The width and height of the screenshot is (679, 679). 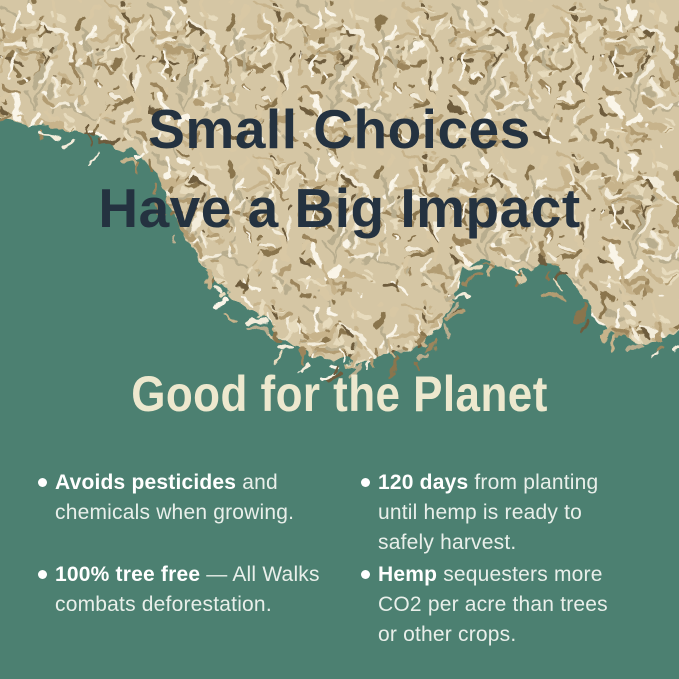 What do you see at coordinates (175, 497) in the screenshot?
I see `bullet-rest-text: and chemicals when growing.` at bounding box center [175, 497].